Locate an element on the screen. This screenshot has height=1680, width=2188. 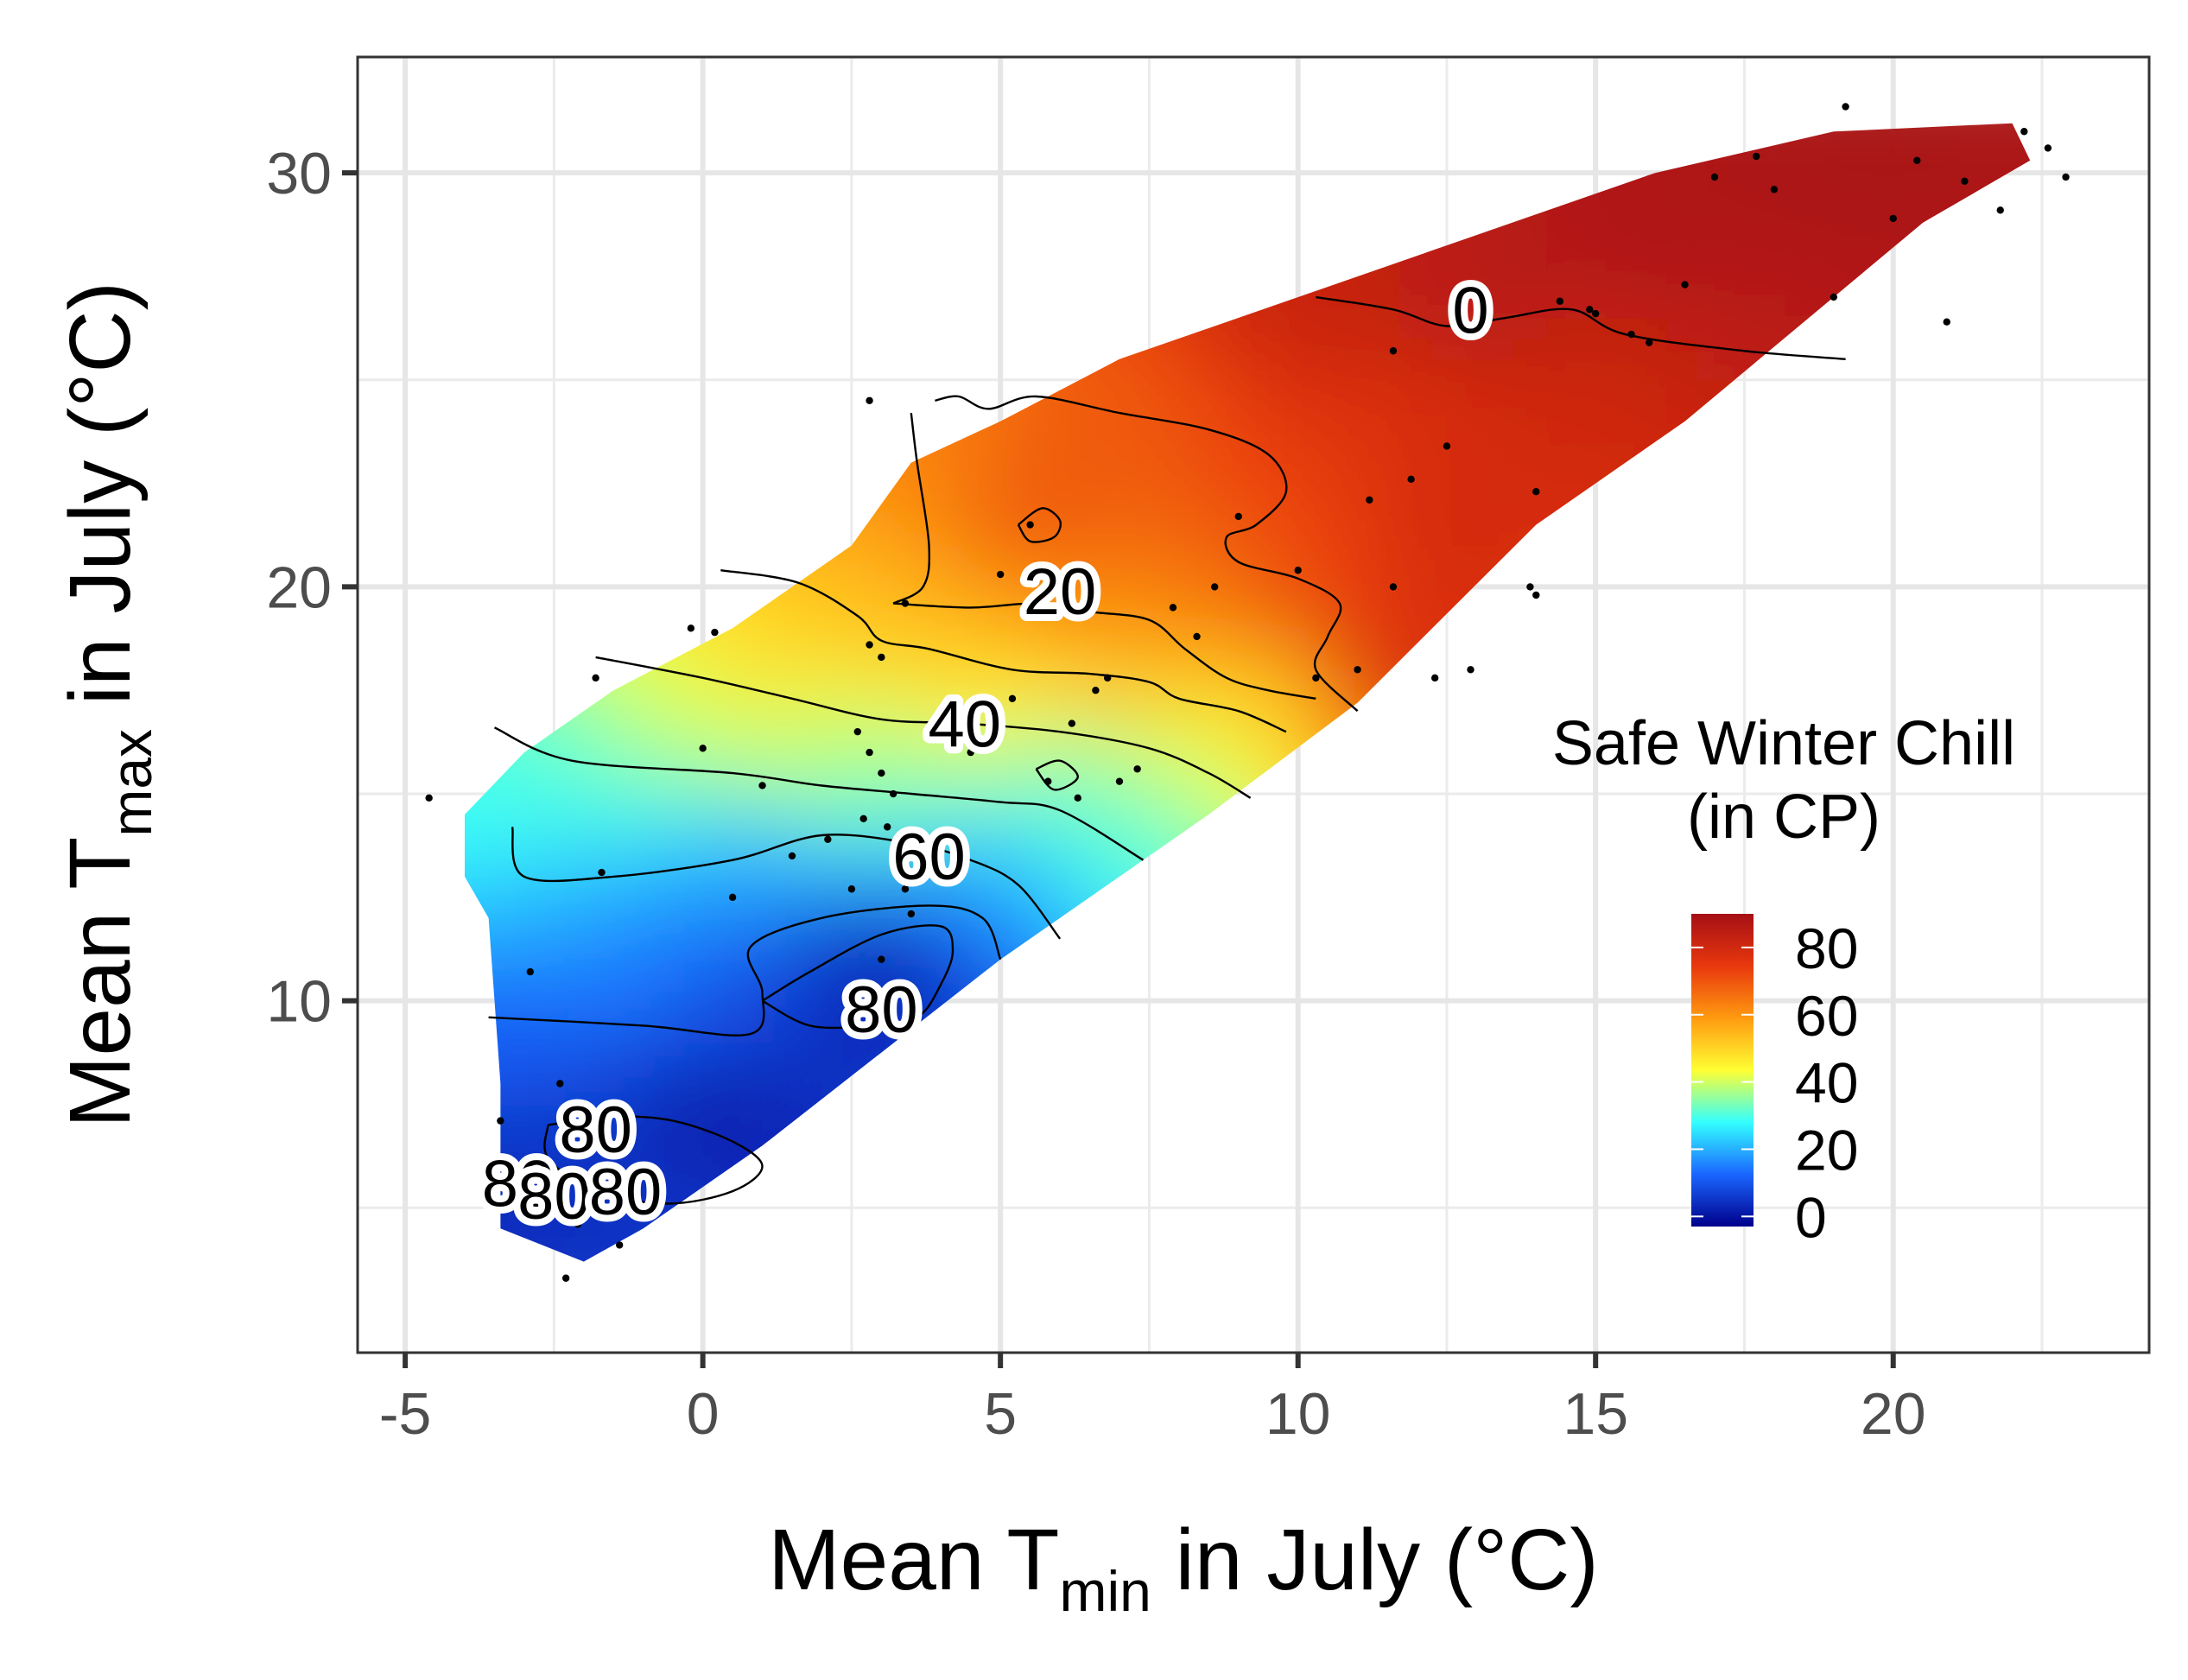
x-tick-label: 0 is located at coordinates (703, 1414).